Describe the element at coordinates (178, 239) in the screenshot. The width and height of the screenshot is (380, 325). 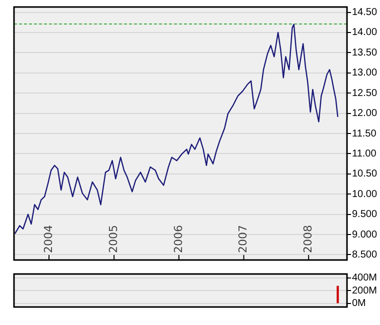
I see `x-tick-label: 2006` at that location.